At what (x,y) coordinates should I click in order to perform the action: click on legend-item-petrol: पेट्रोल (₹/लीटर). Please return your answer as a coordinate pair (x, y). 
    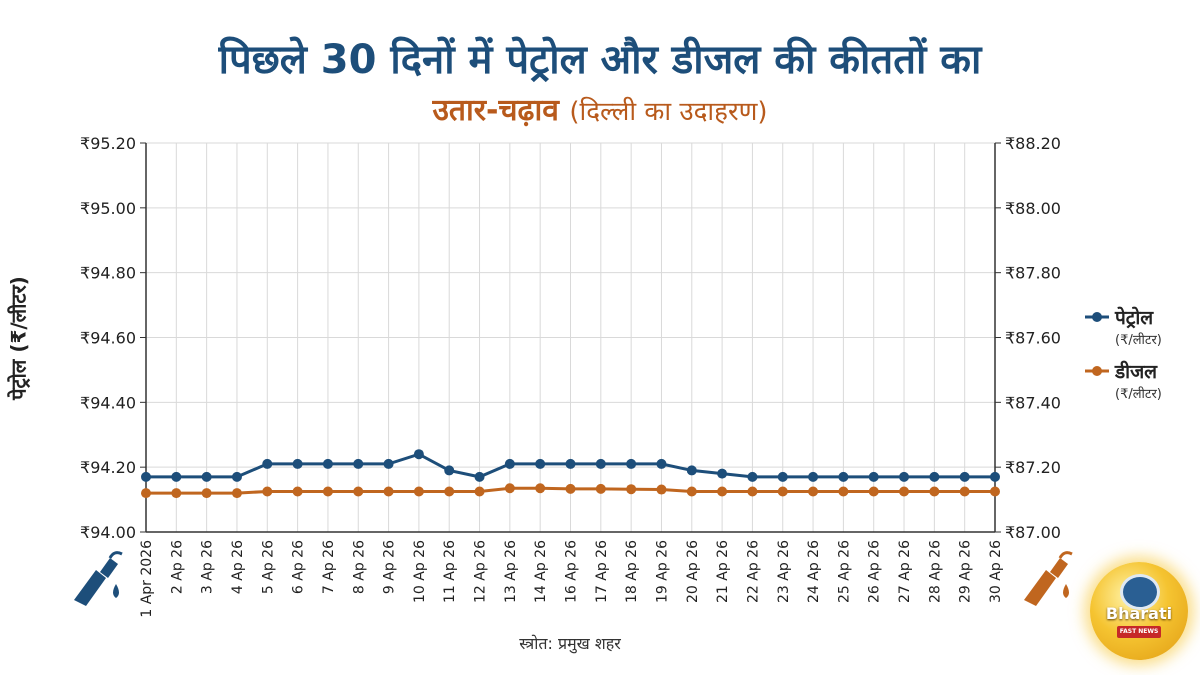
    Looking at the image, I should click on (1140, 326).